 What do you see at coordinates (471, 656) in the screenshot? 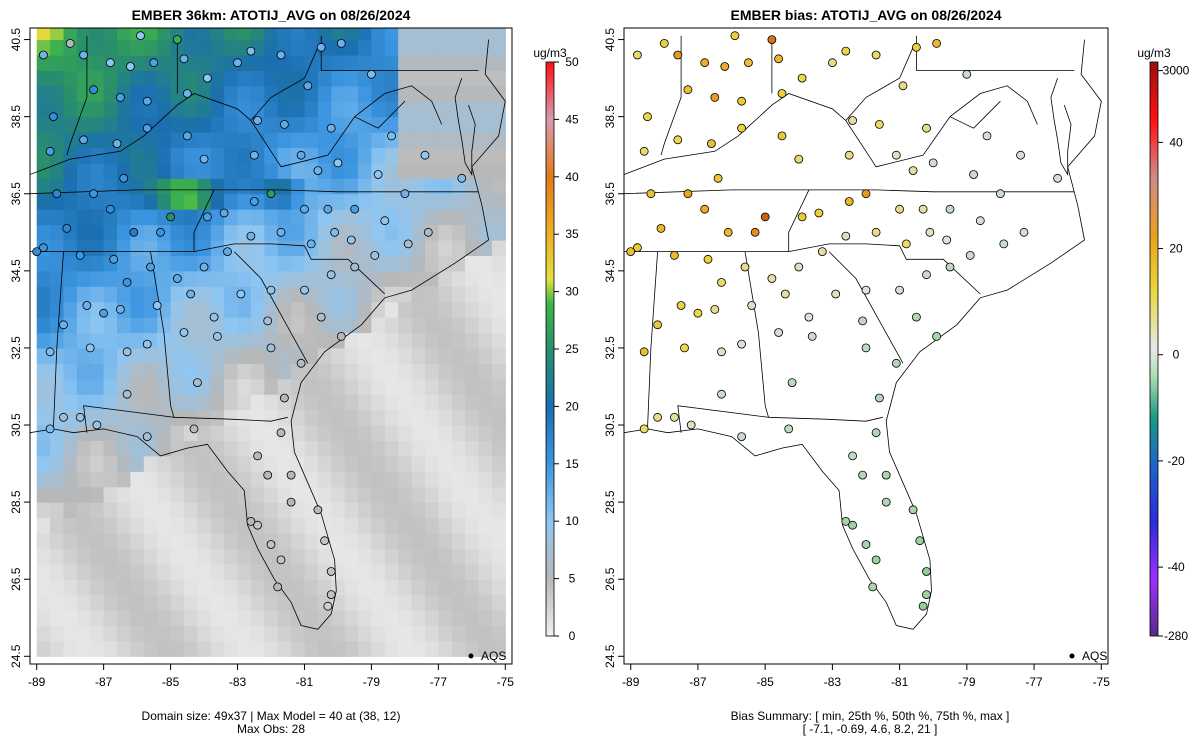
I see `legend-dot` at bounding box center [471, 656].